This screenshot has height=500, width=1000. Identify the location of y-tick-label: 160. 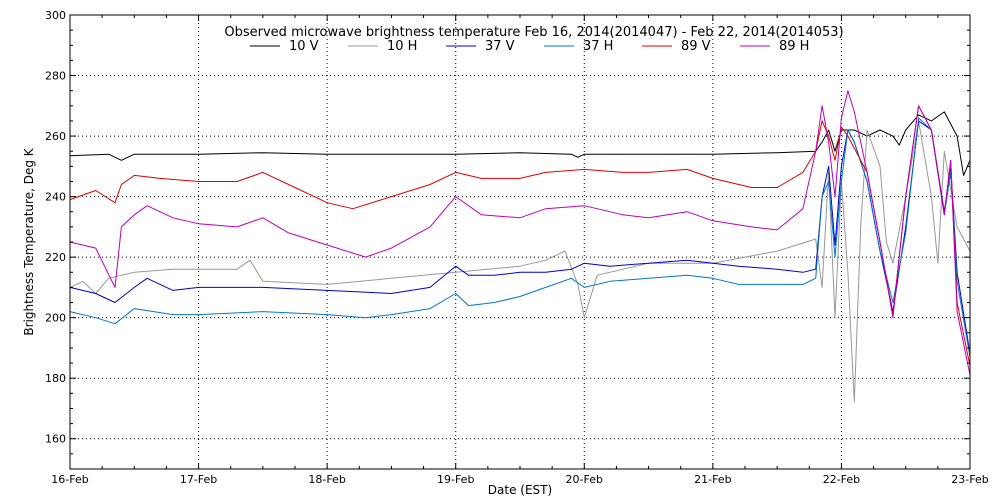
(55, 439).